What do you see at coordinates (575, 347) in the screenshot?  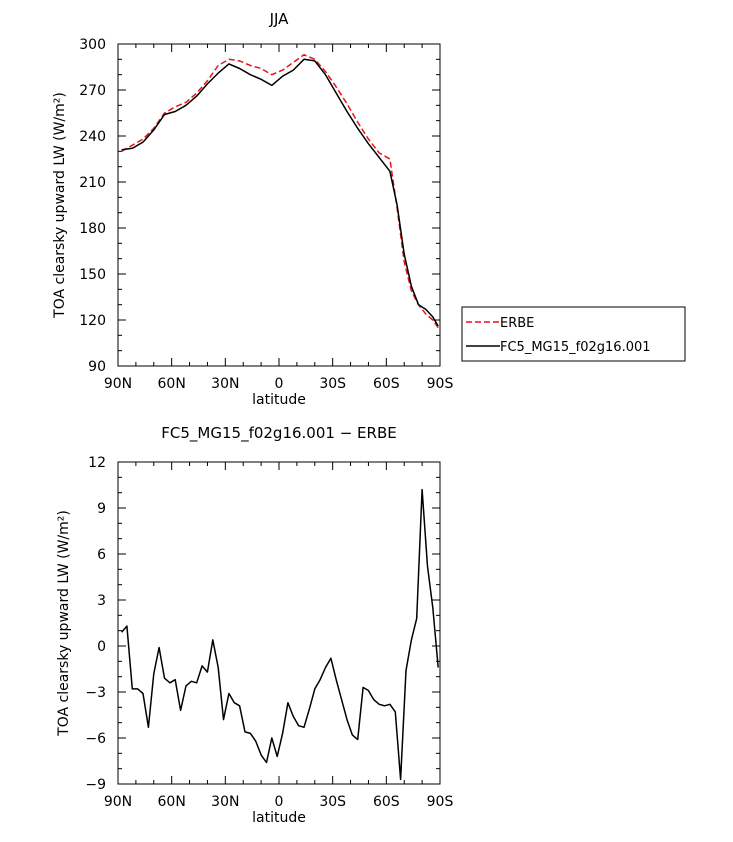 I see `legend-label-fc5: FC5_MG15_f02g16.001` at bounding box center [575, 347].